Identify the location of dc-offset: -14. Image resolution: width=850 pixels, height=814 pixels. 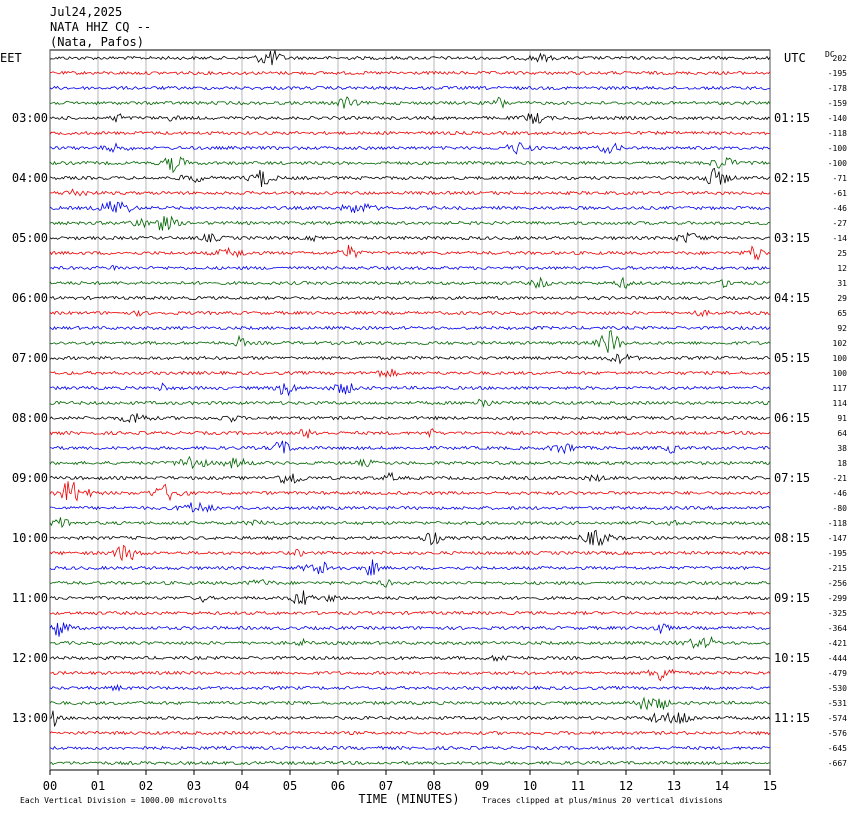
(840, 238).